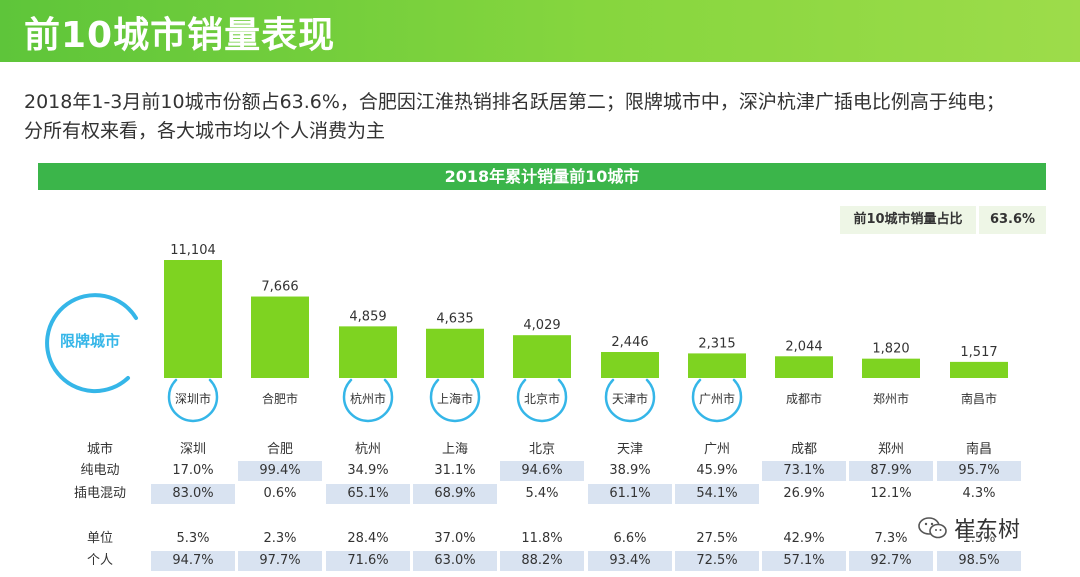 Image resolution: width=1080 pixels, height=577 pixels. I want to click on summary-line-2: 分所有权来看，各大城市均以个人消费为主, so click(205, 131).